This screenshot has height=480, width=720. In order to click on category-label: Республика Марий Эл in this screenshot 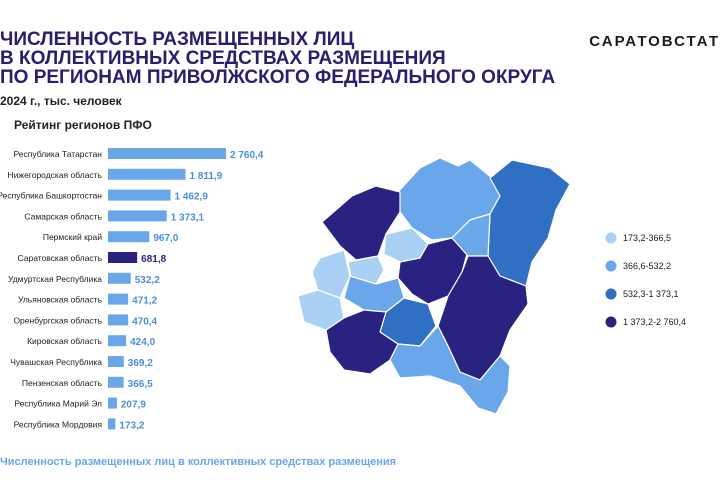, I will do `click(58, 404)`.